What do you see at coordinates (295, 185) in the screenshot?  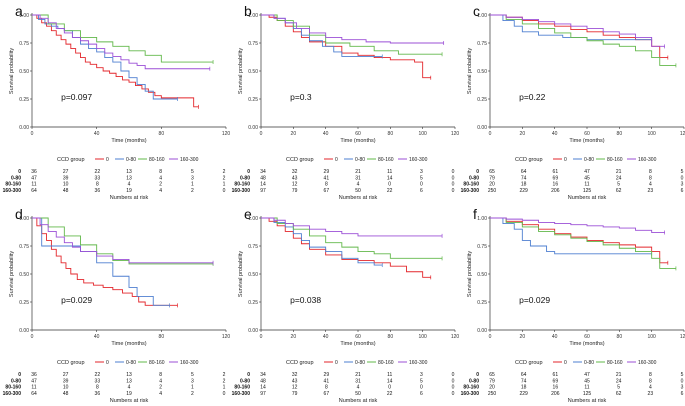 I see `risk-cell: 12` at bounding box center [295, 185].